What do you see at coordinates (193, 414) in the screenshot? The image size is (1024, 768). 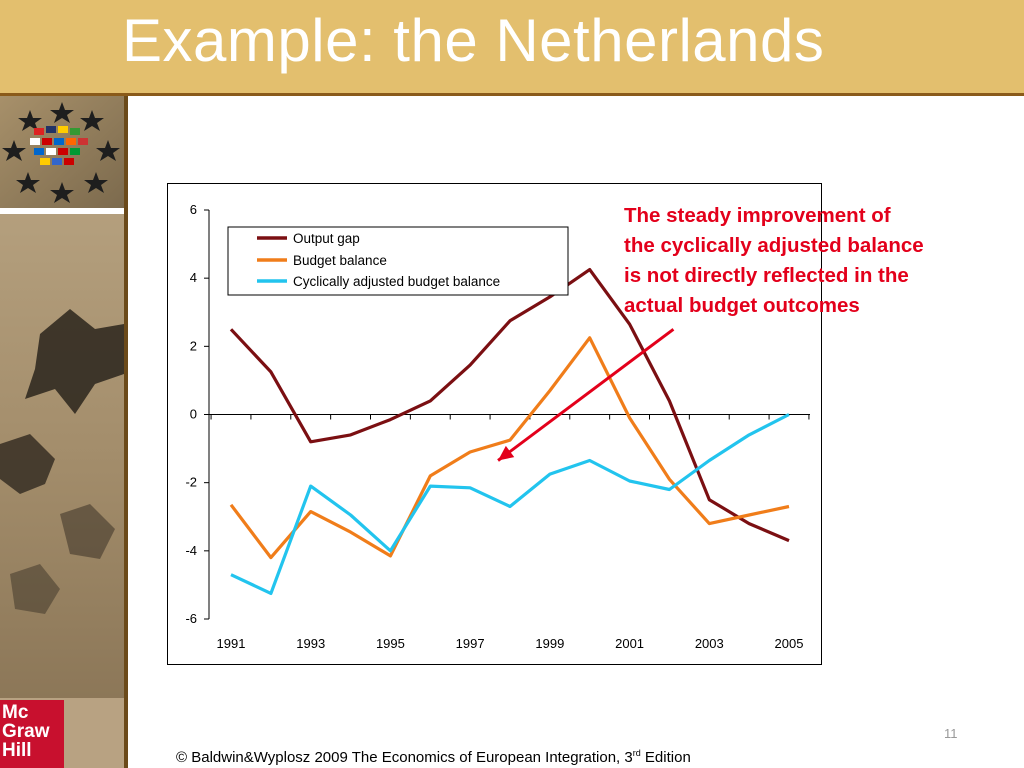 I see `y-tick-label: 0` at bounding box center [193, 414].